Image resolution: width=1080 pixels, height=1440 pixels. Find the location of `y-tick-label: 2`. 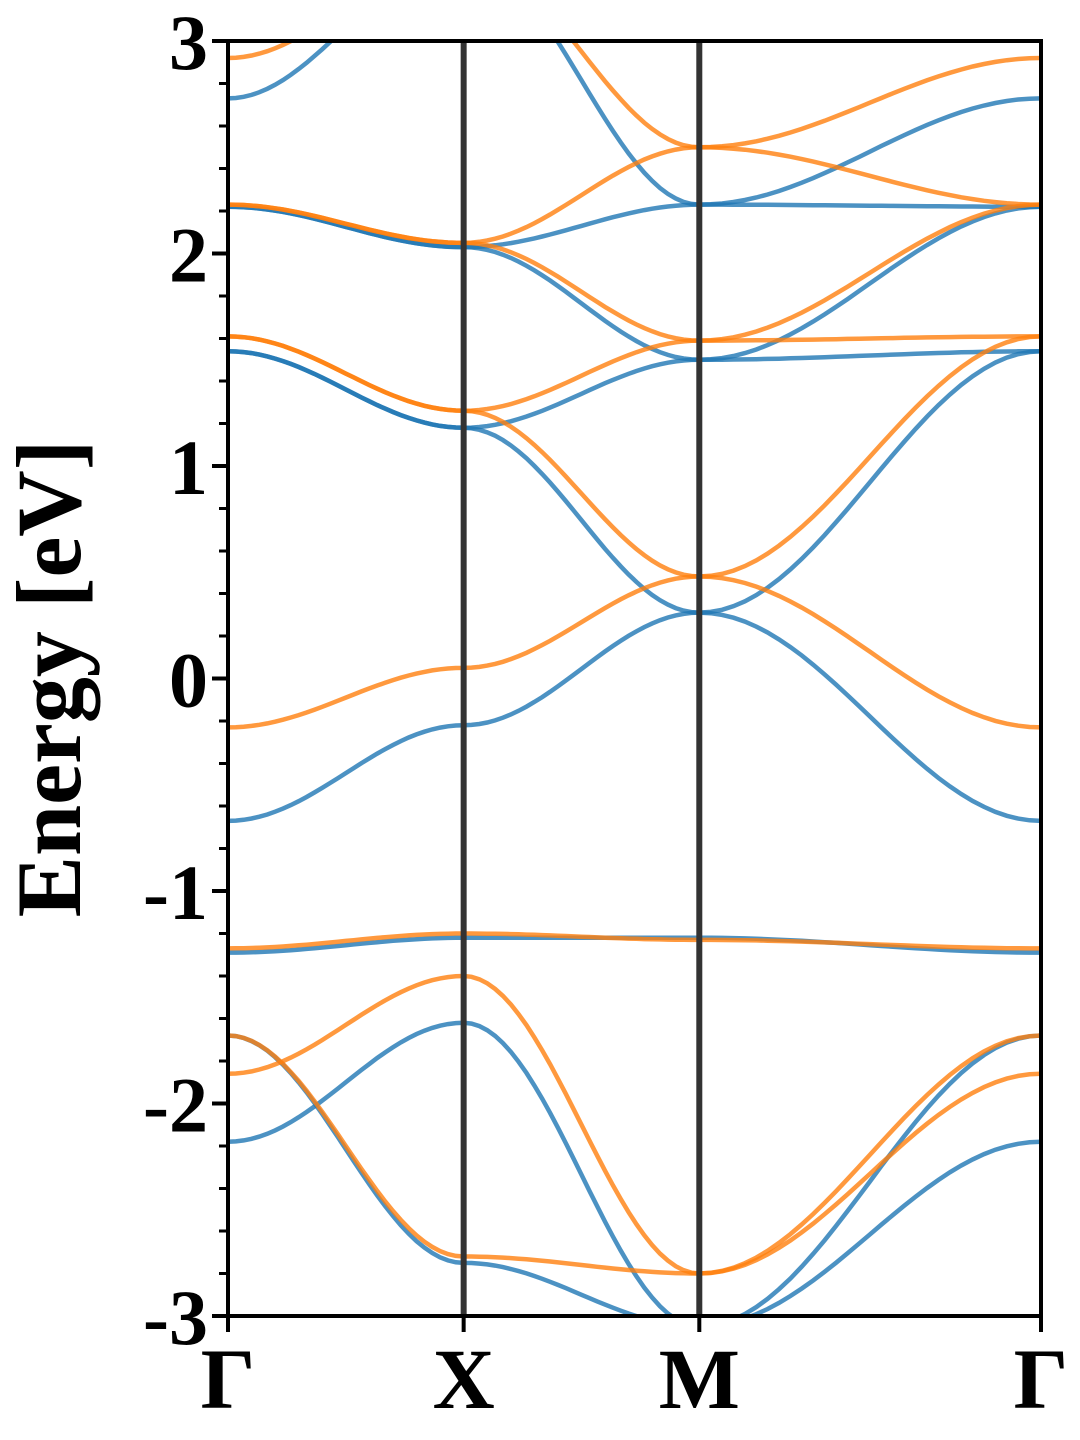

y-tick-label: 2 is located at coordinates (188, 255).